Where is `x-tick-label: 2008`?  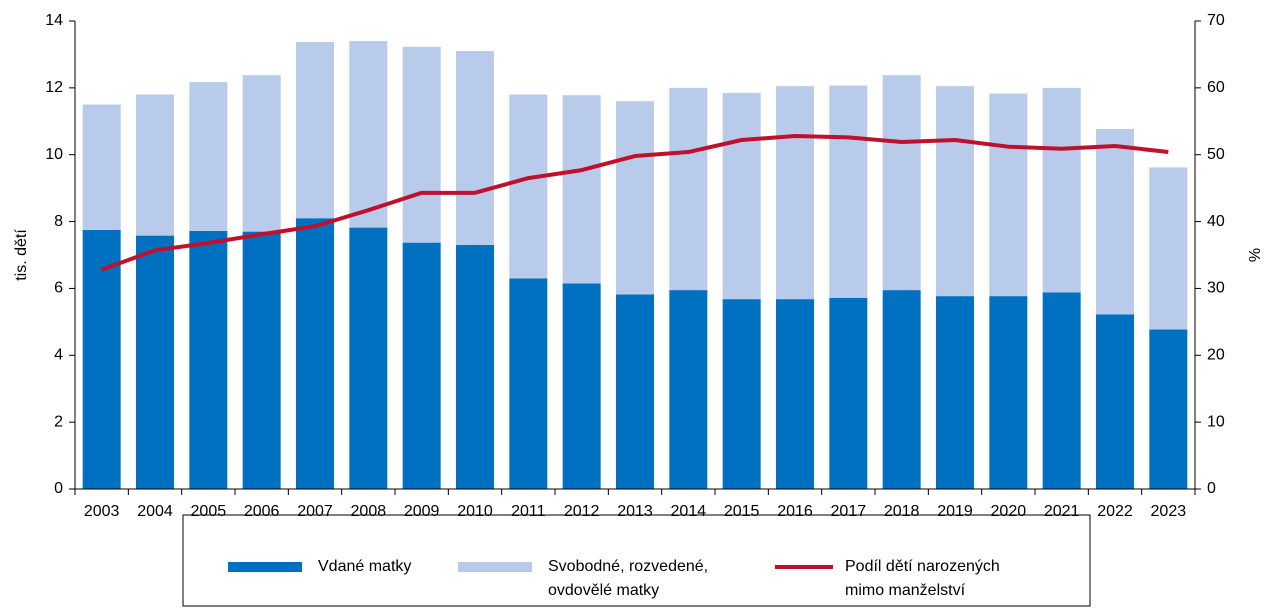 x-tick-label: 2008 is located at coordinates (369, 511).